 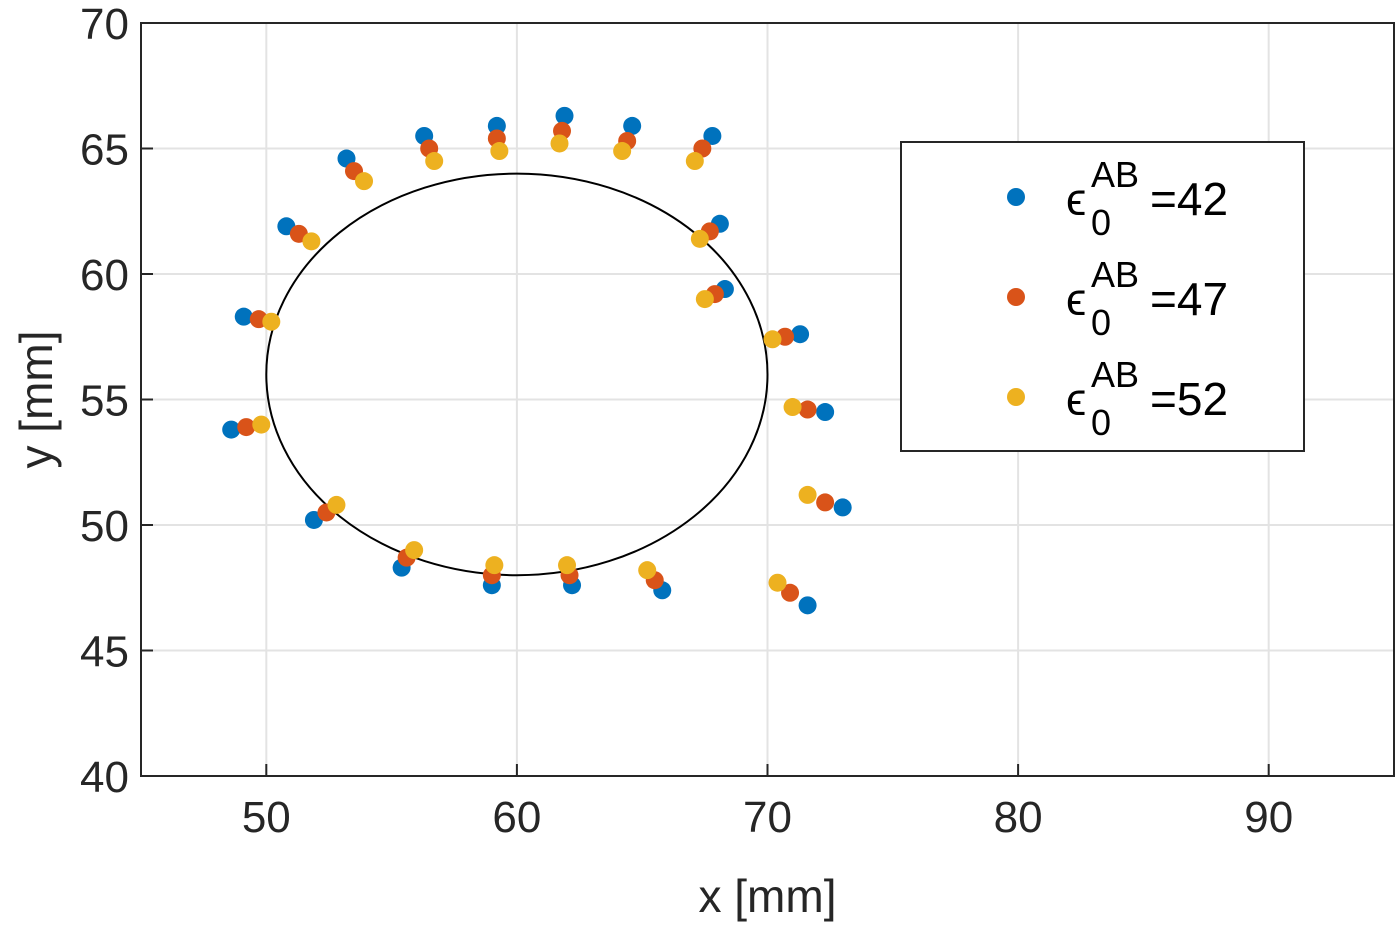 I want to click on legend-value: =52, so click(x=1189, y=399).